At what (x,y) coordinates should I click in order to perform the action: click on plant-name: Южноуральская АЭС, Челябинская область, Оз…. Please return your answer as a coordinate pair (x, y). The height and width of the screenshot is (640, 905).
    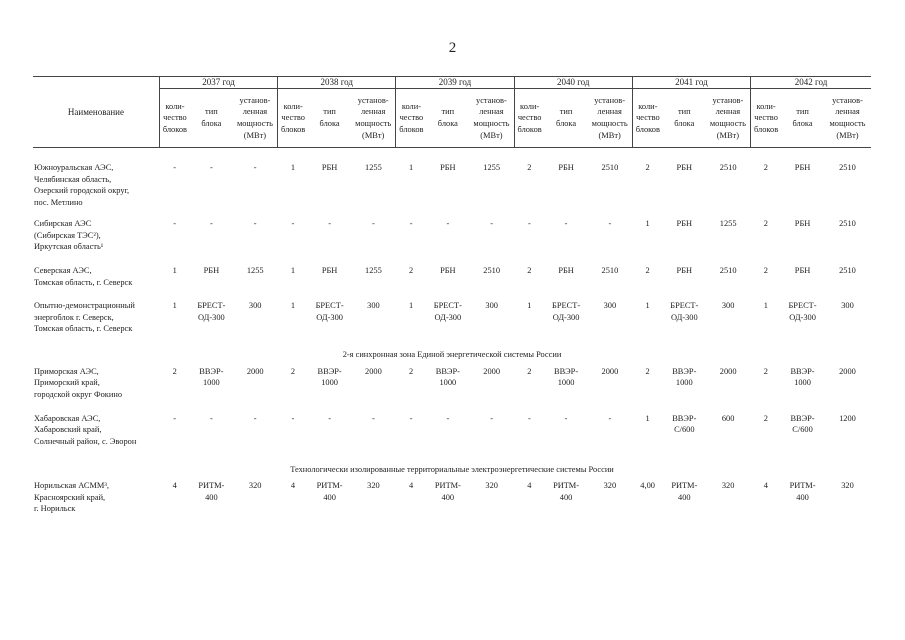
    Looking at the image, I should click on (82, 185).